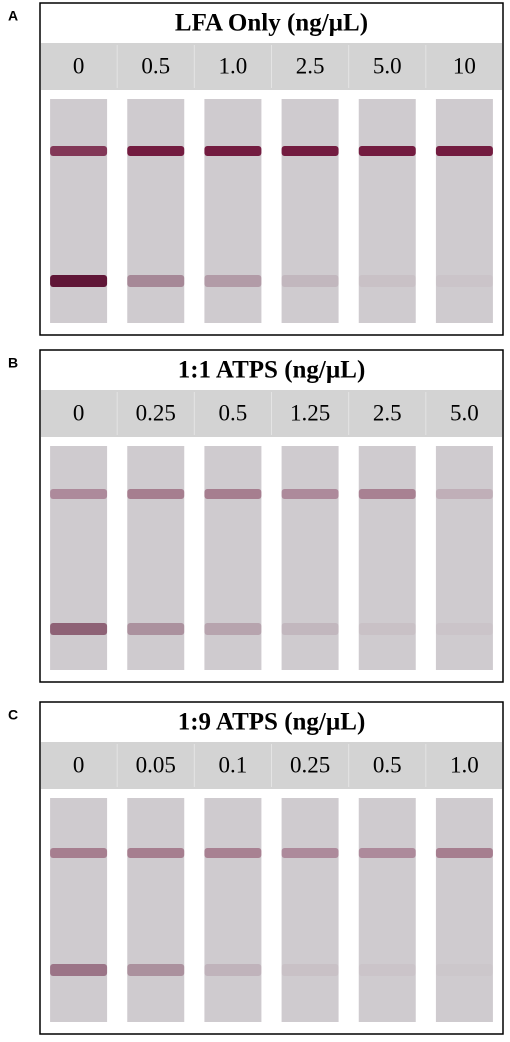 Image resolution: width=510 pixels, height=1042 pixels. What do you see at coordinates (464, 65) in the screenshot?
I see `concentration-label: 10` at bounding box center [464, 65].